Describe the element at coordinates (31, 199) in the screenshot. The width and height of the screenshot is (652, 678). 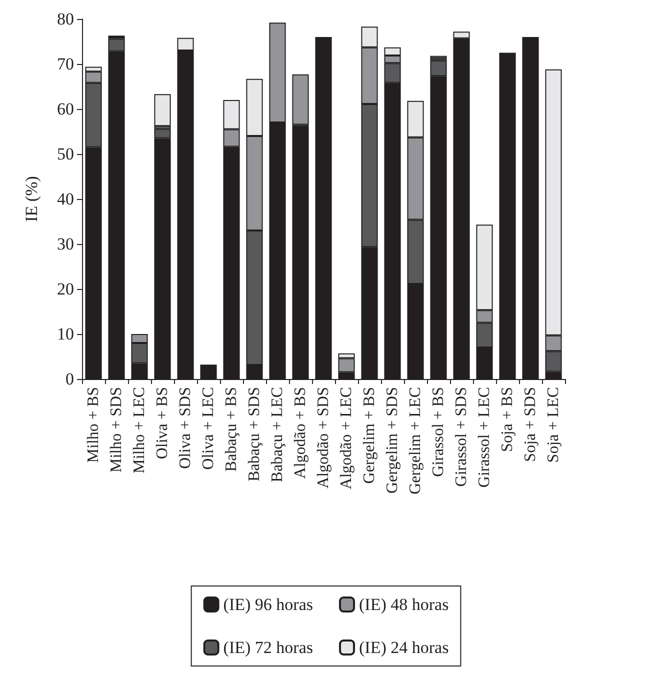
I see `y-axis-title: IE (%)` at that location.